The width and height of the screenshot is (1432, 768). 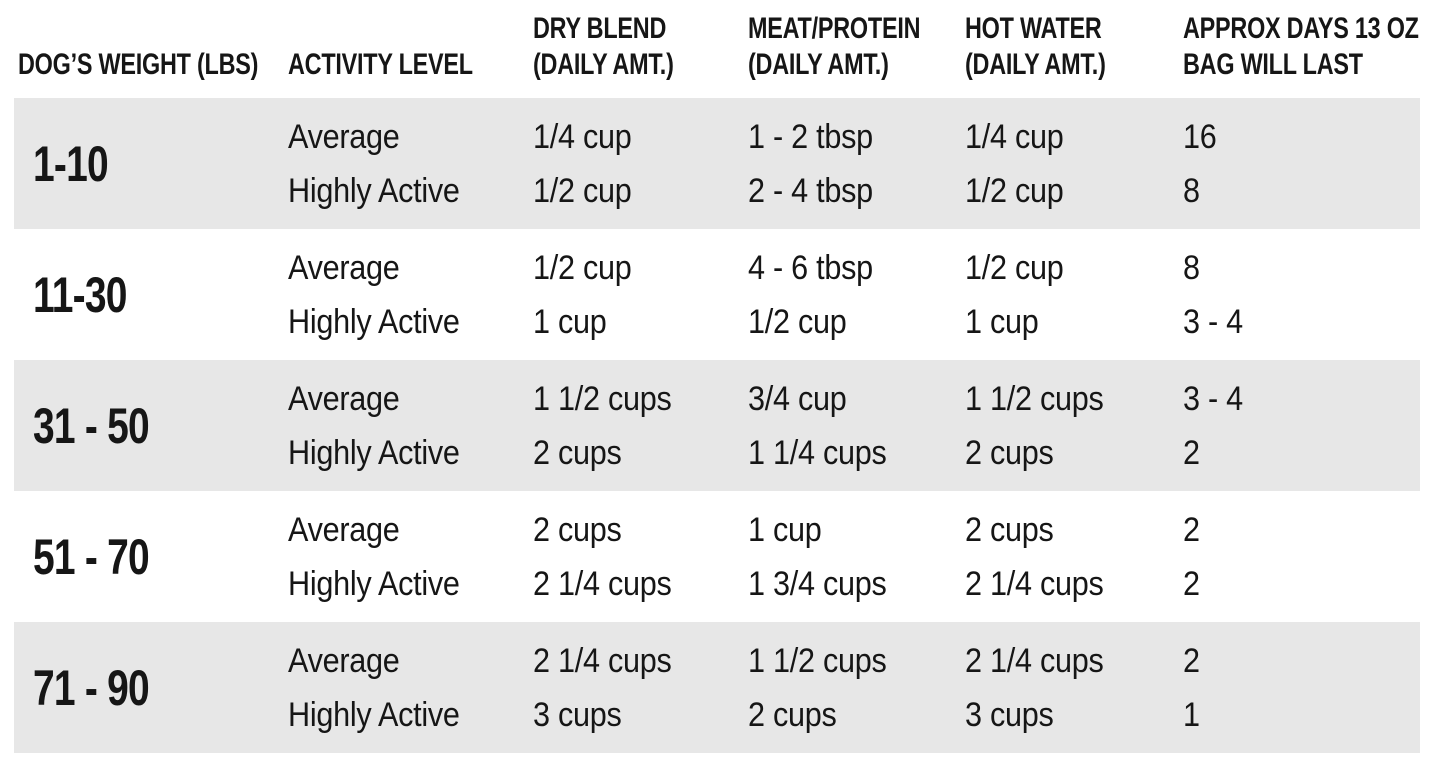 I want to click on dry-blend-cell: 2 1/4 cups 3 cups, so click(x=640, y=687).